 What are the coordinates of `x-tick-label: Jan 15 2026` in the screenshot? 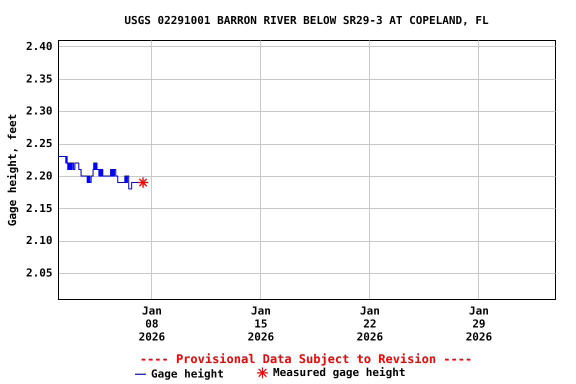 It's located at (261, 324).